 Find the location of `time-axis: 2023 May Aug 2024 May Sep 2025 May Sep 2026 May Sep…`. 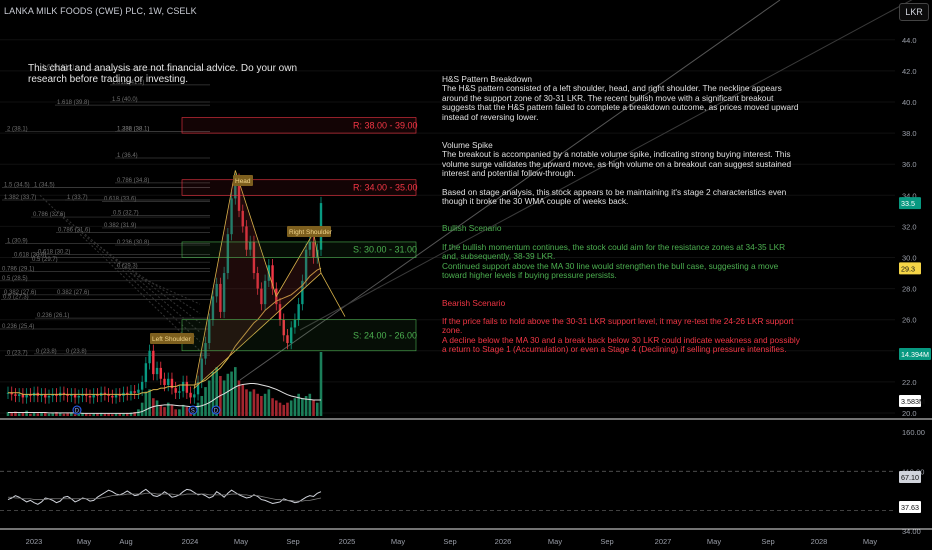

time-axis: 2023 May Aug 2024 May Sep 2025 May Sep 2026 May Sep… is located at coordinates (452, 541).